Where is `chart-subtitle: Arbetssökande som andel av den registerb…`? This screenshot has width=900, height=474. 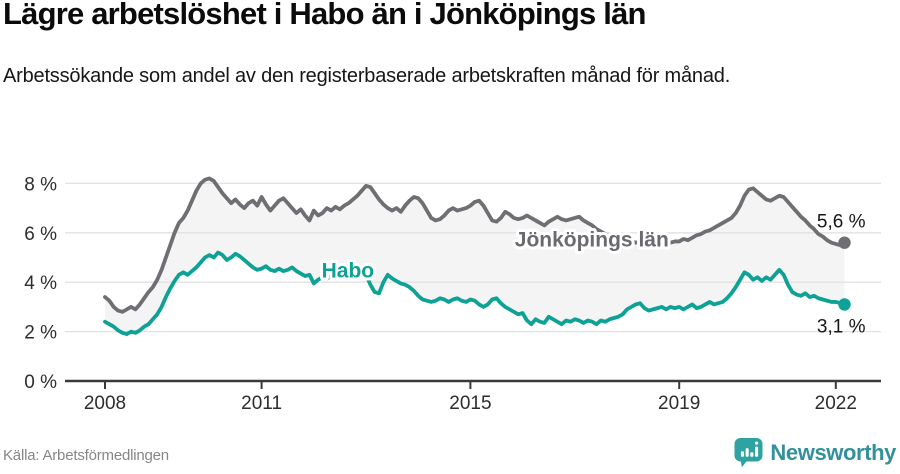 chart-subtitle: Arbetssökande som andel av den registerb… is located at coordinates (367, 76).